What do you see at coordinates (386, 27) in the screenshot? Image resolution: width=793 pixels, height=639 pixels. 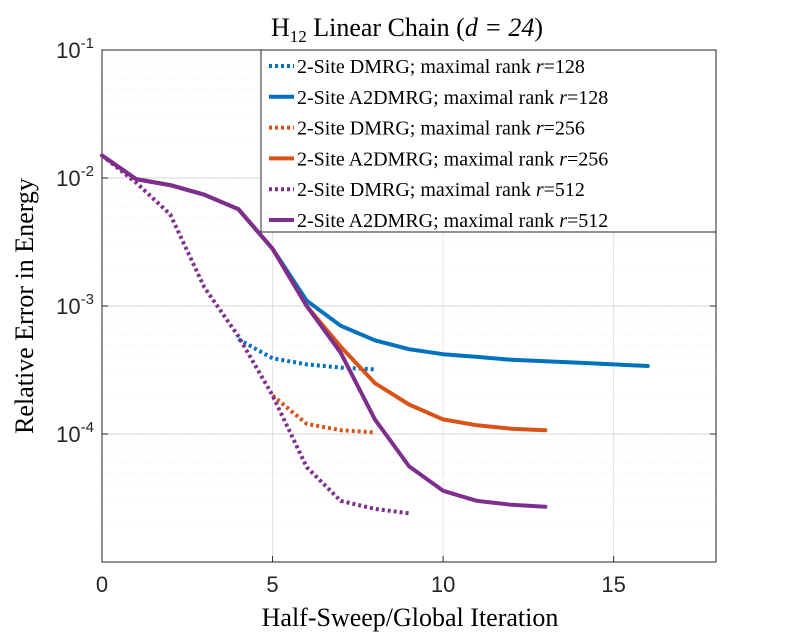 I see `title-rest: Linear Chain (` at bounding box center [386, 27].